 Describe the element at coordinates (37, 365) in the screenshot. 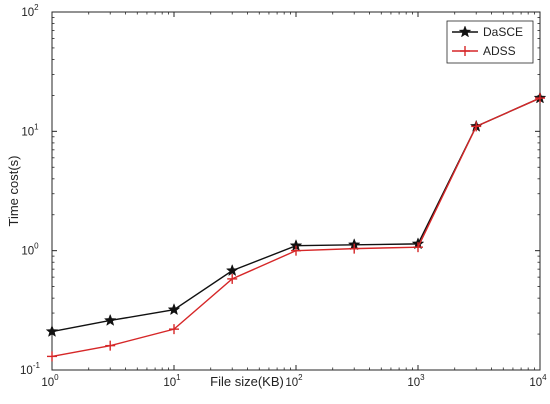

I see `y-tick-exponent: -1` at that location.